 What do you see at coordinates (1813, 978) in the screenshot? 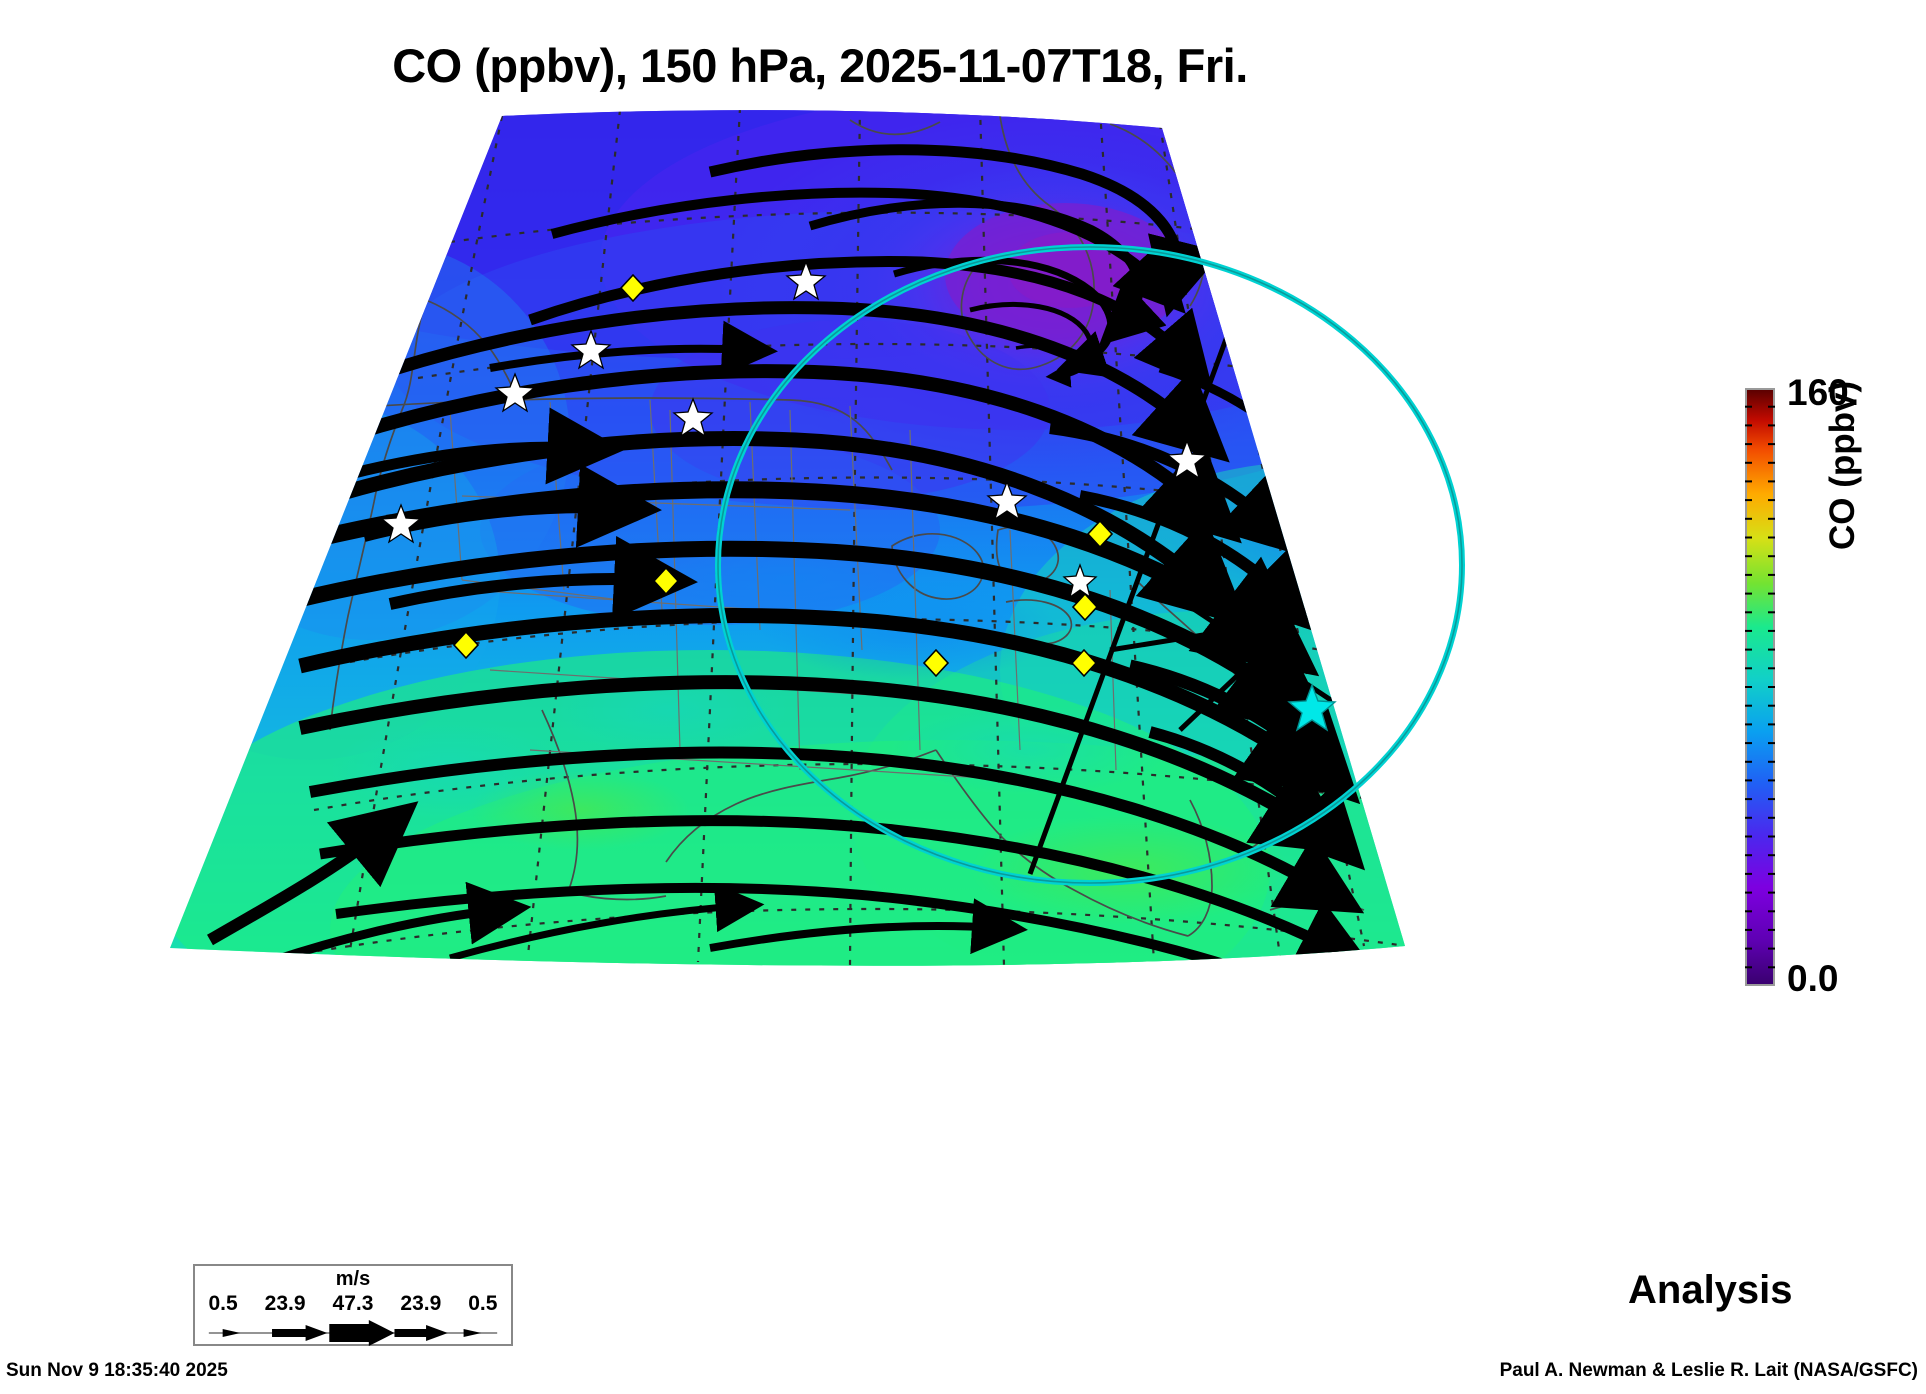
I see `colorbar-min-label: 0.0` at bounding box center [1813, 978].